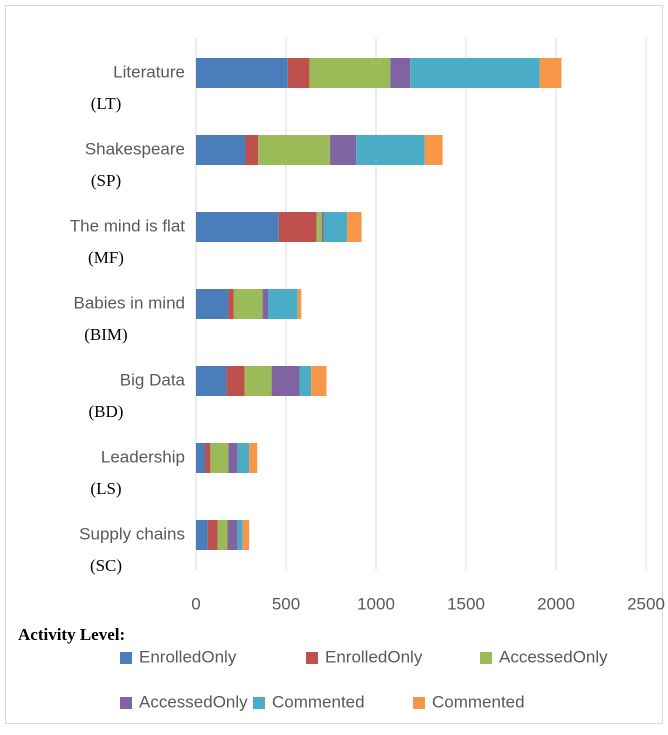 The width and height of the screenshot is (668, 735). Describe the element at coordinates (106, 257) in the screenshot. I see `category-code: (MF)` at that location.